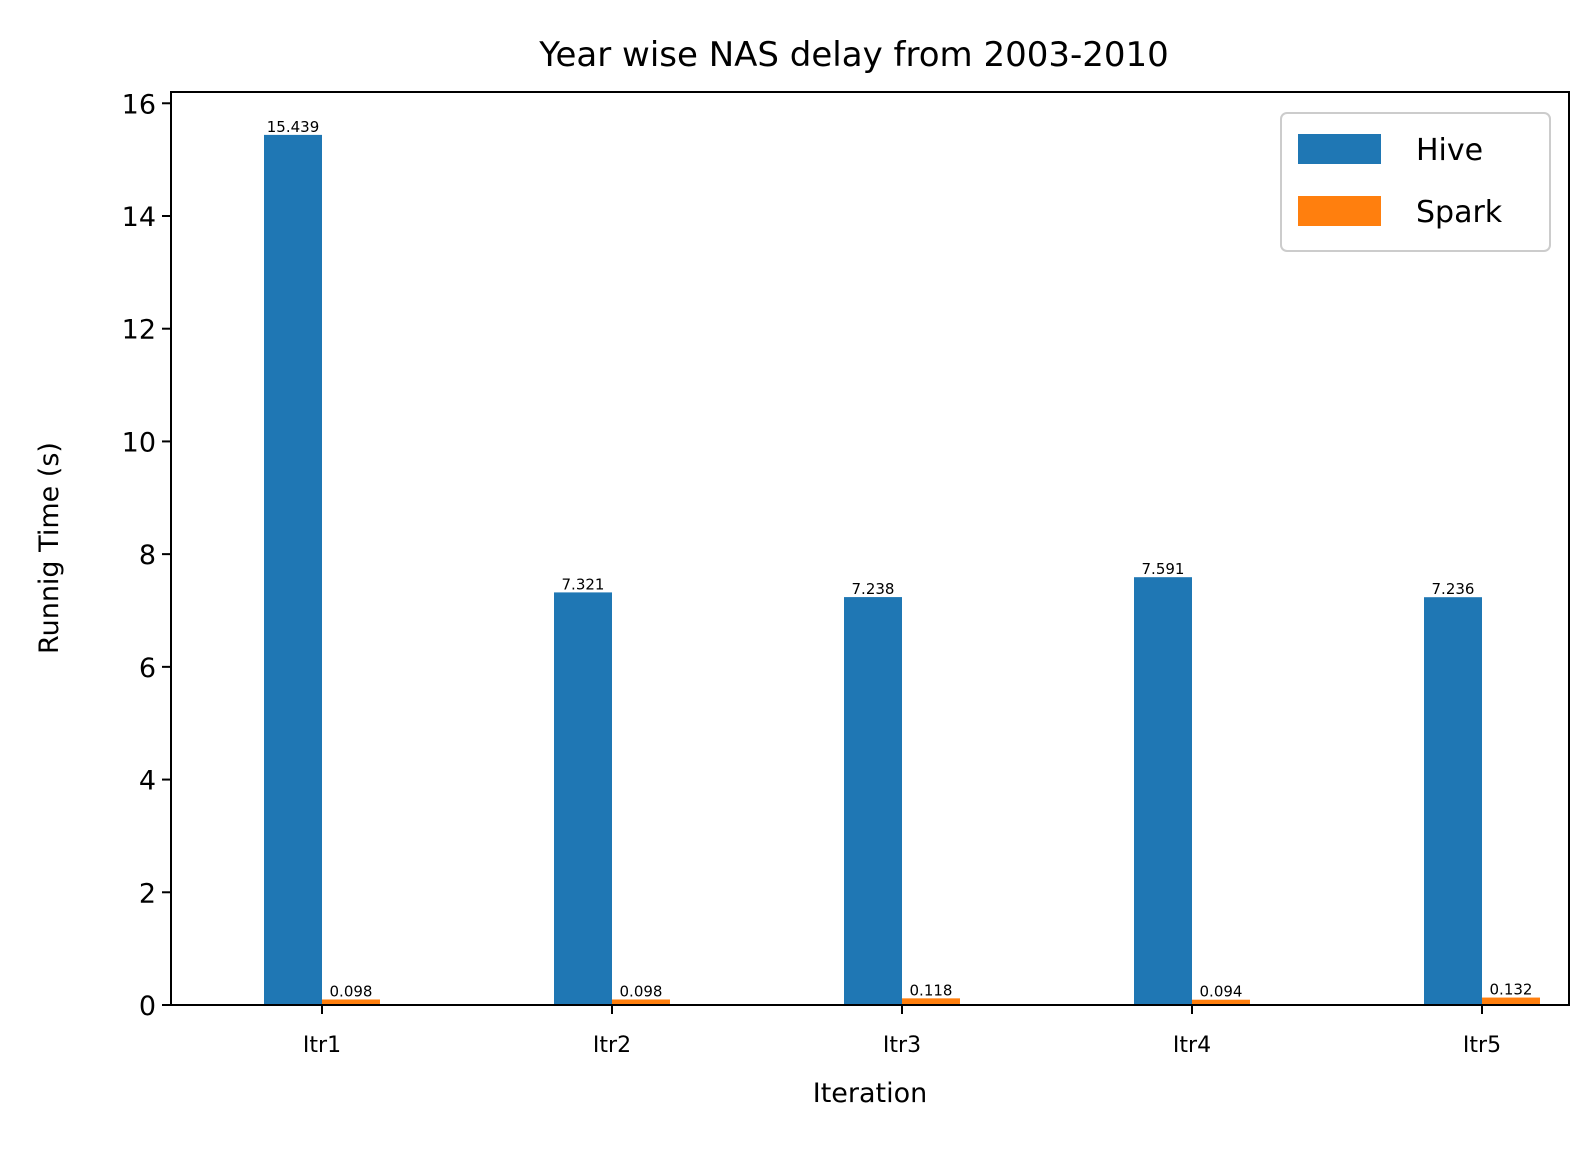  I want to click on legend-swatch-spark, so click(1339, 211).